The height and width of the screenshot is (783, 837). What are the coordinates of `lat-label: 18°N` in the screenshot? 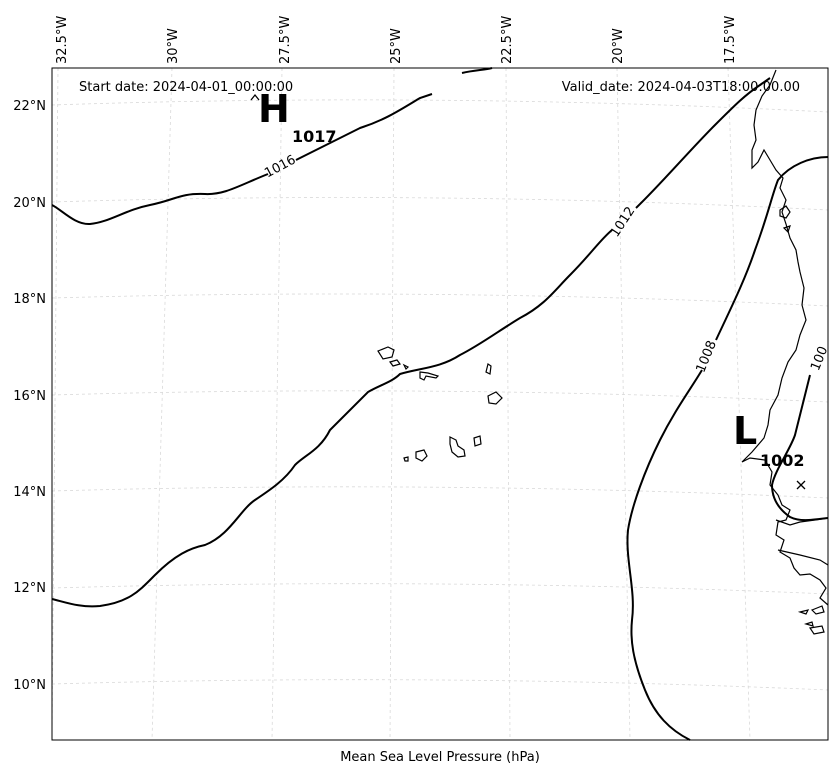 It's located at (29, 299).